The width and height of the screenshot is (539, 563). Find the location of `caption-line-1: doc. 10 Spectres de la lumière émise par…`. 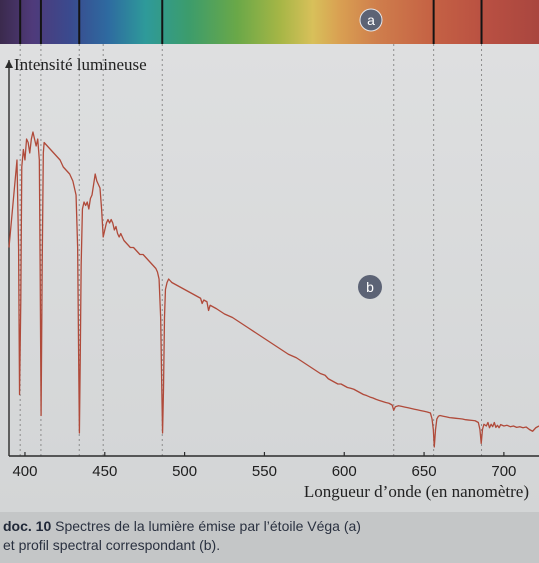

caption-line-1: doc. 10 Spectres de la lumière émise par… is located at coordinates (271, 526).